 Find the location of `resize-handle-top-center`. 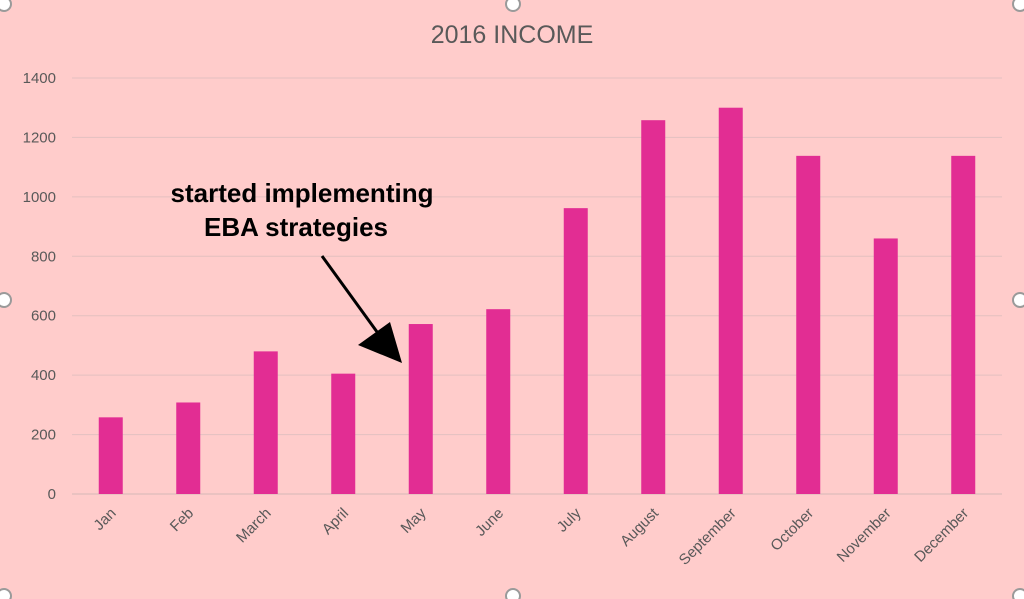

resize-handle-top-center is located at coordinates (513, 6).